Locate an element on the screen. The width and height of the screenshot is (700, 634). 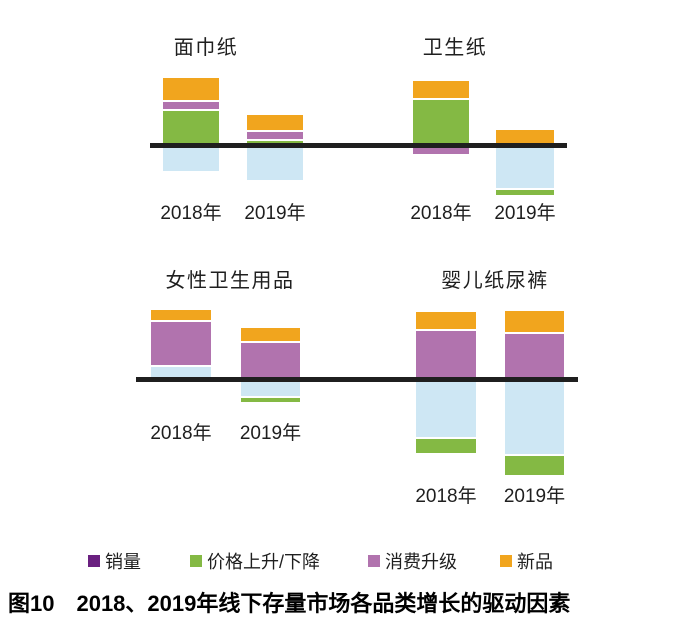
price-swatch-icon is located at coordinates (196, 561).